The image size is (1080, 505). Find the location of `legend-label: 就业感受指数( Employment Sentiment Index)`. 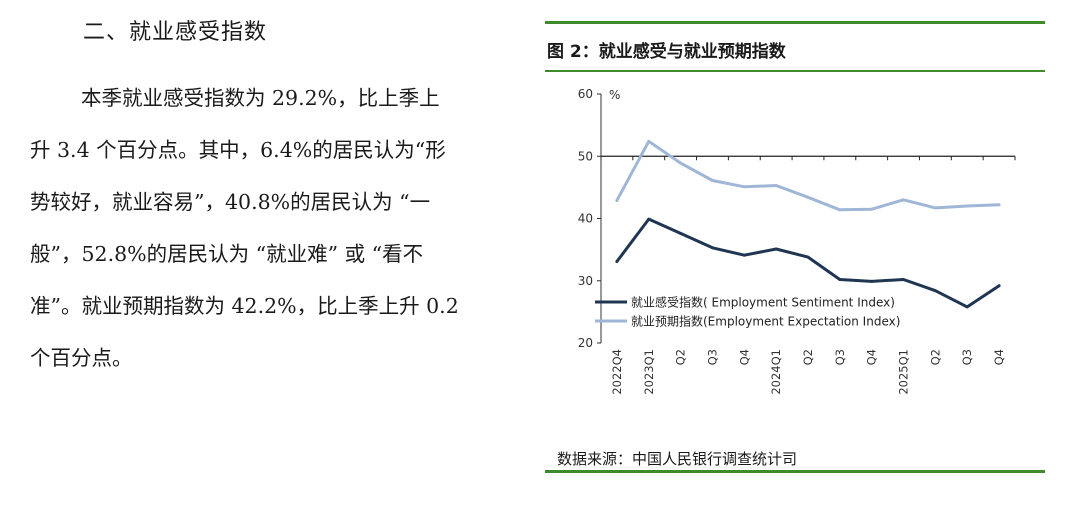

legend-label: 就业感受指数( Employment Sentiment Index) is located at coordinates (763, 302).